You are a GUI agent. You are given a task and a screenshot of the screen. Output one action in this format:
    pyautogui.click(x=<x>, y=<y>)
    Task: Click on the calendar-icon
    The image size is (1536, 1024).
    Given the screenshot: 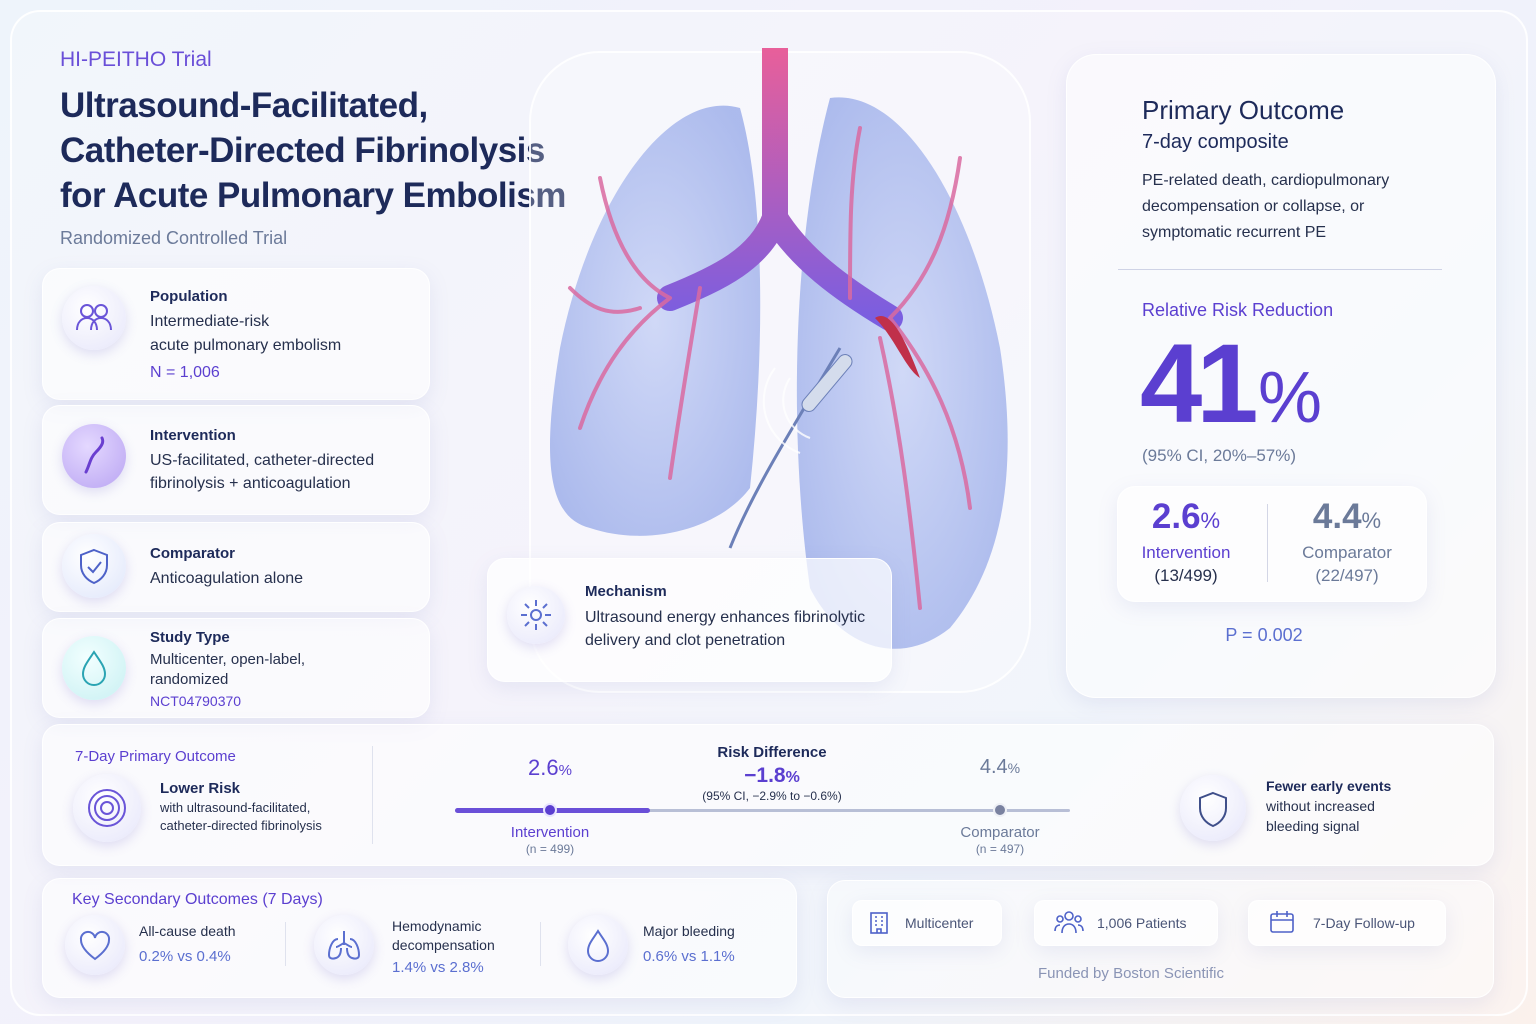 What is the action you would take?
    pyautogui.click(x=1282, y=922)
    